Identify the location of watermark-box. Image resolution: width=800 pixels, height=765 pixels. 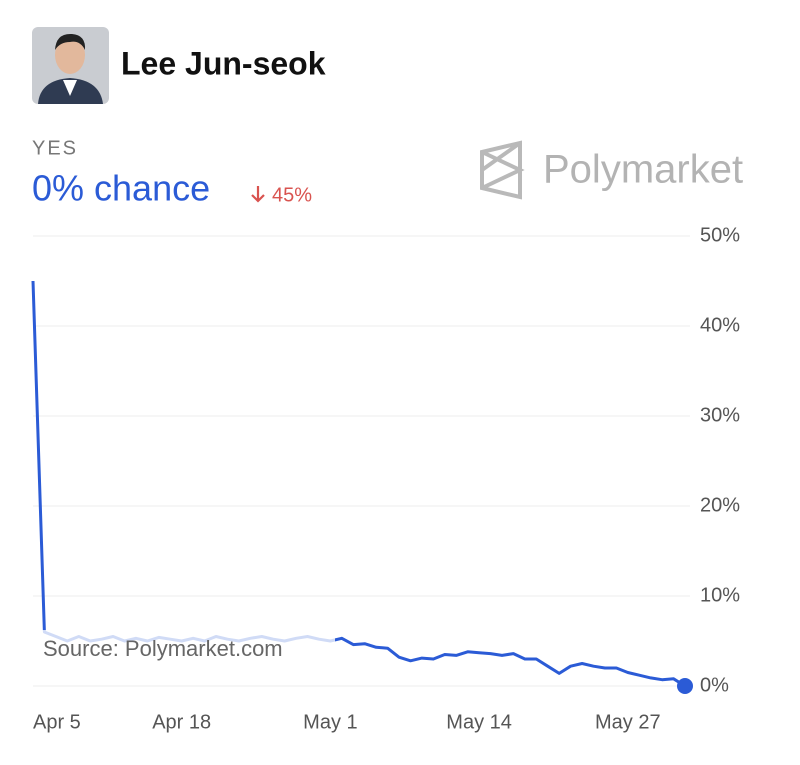
(184, 649).